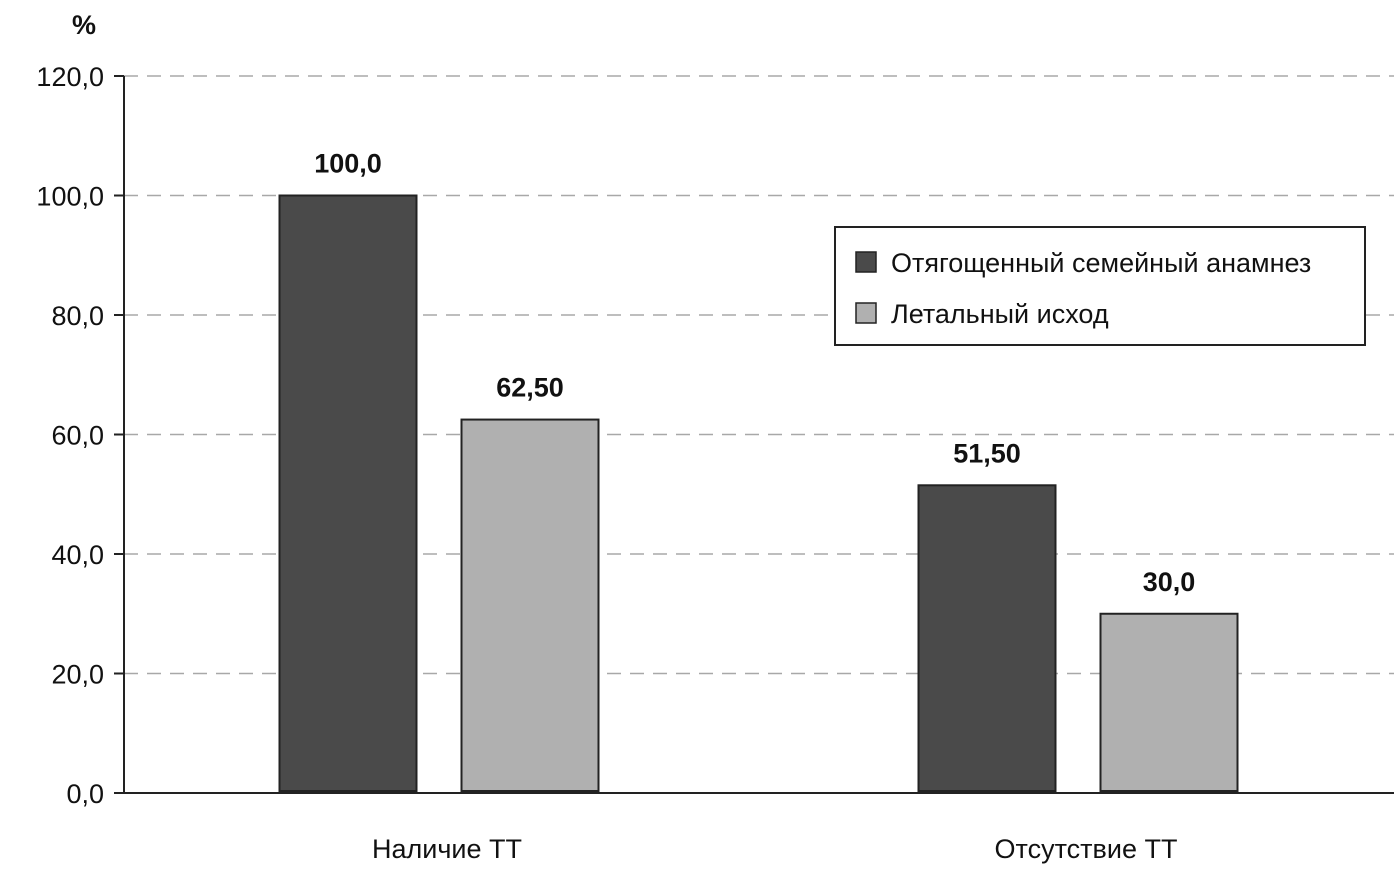  I want to click on y-tick-label: 60,0, so click(77, 436).